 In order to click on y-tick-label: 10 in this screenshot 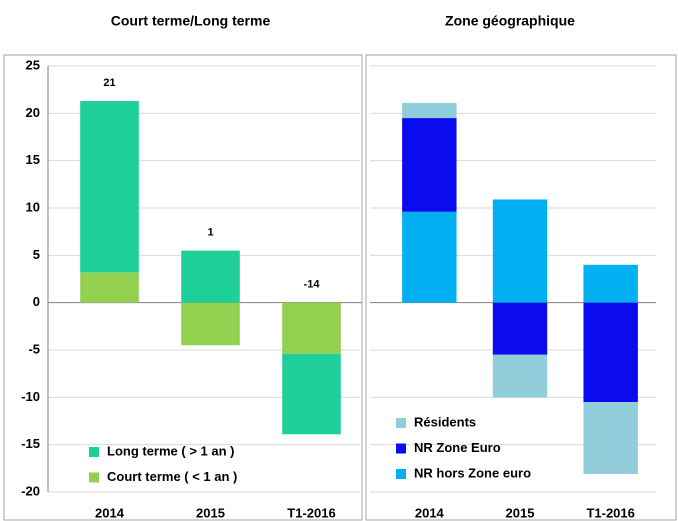, I will do `click(33, 206)`.